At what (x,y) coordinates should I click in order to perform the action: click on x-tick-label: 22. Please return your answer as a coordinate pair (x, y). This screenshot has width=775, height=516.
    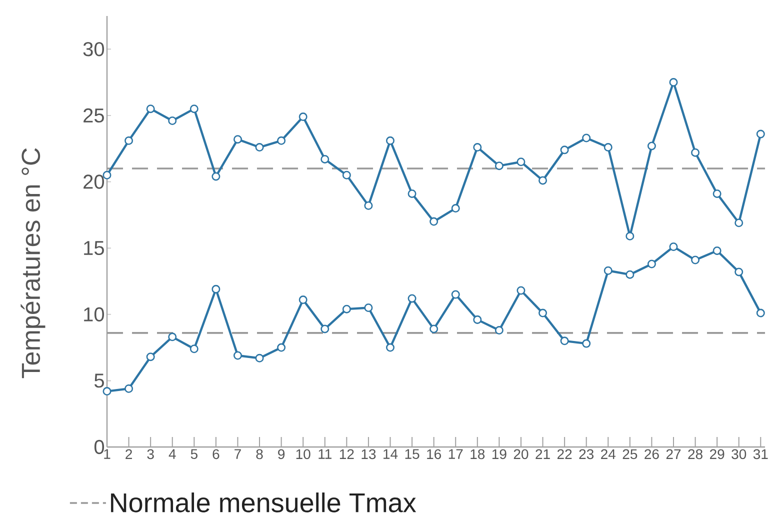
    Looking at the image, I should click on (564, 454).